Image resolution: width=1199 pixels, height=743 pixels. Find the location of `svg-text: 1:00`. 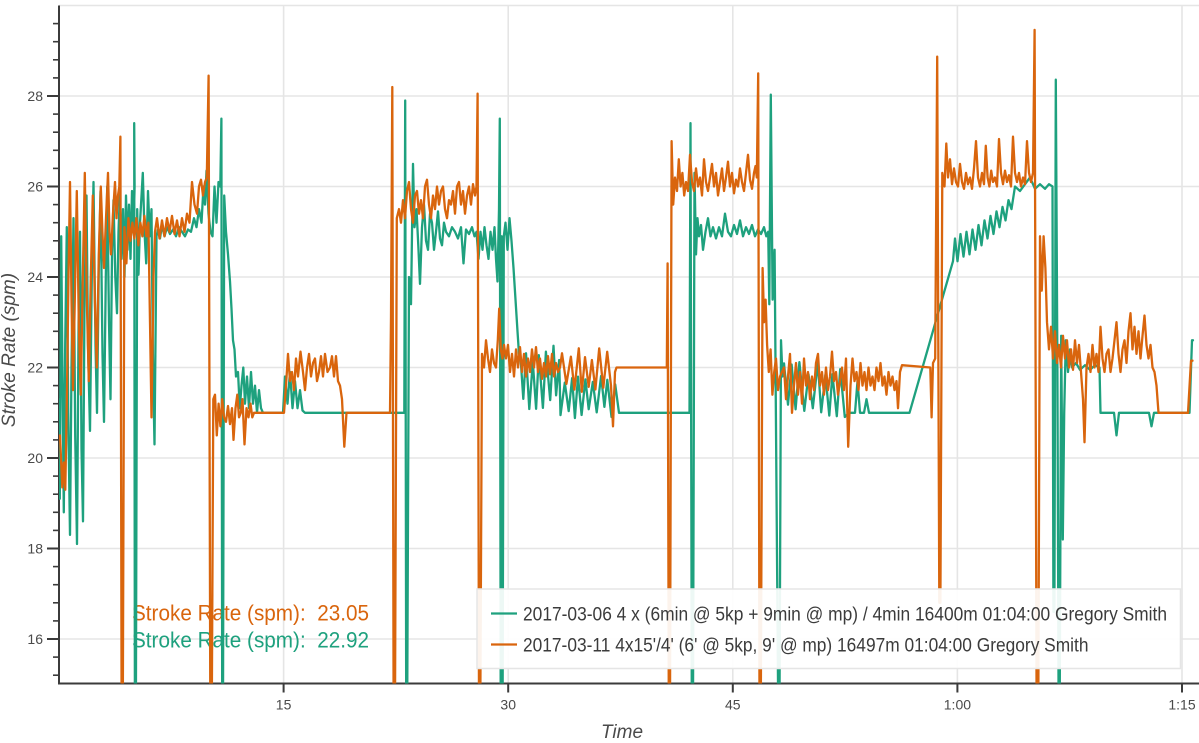

svg-text: 1:00 is located at coordinates (957, 705).